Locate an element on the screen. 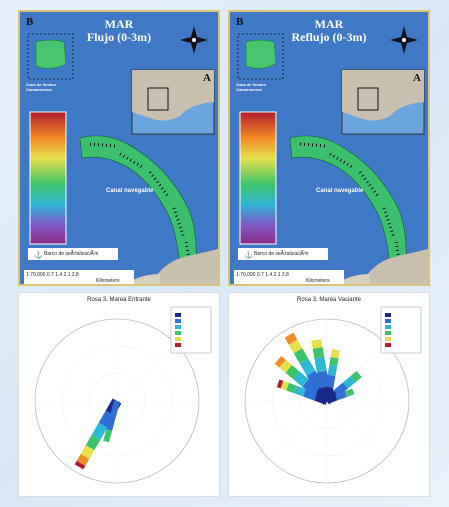  map-title-line2: Reflujo (0-3m) is located at coordinates (329, 37).